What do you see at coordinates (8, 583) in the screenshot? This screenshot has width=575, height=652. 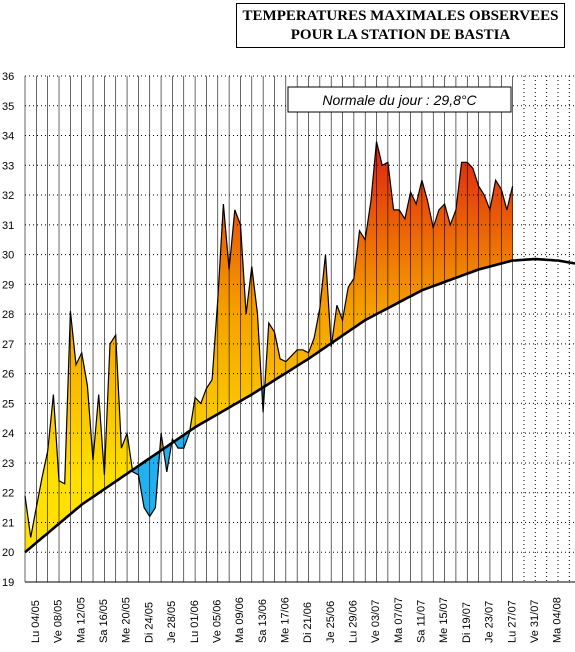 I see `y-tick-label: 19` at bounding box center [8, 583].